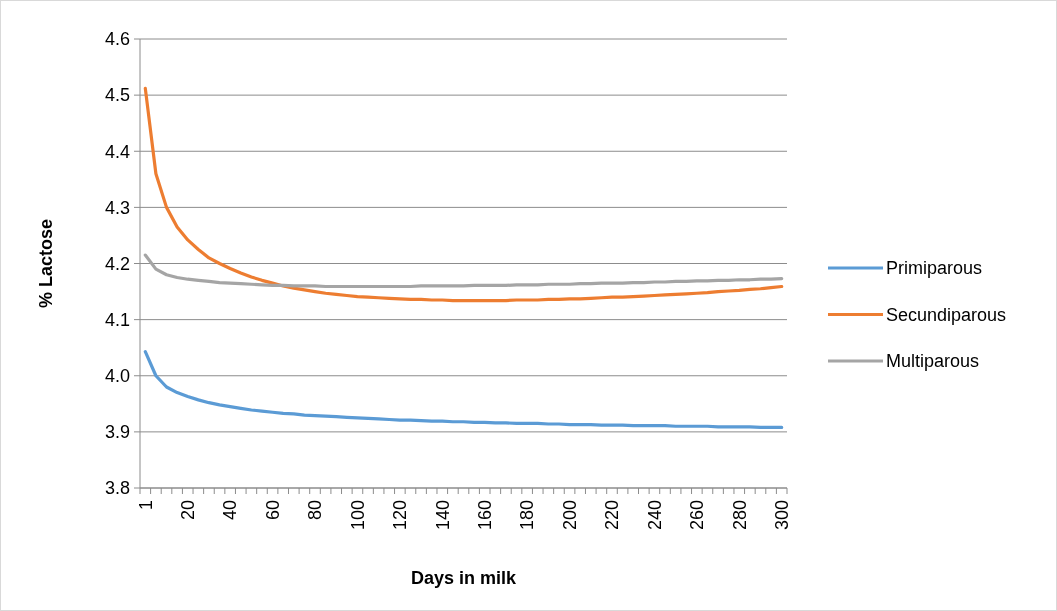 This screenshot has height=611, width=1057. I want to click on x-tick-label: 280, so click(739, 515).